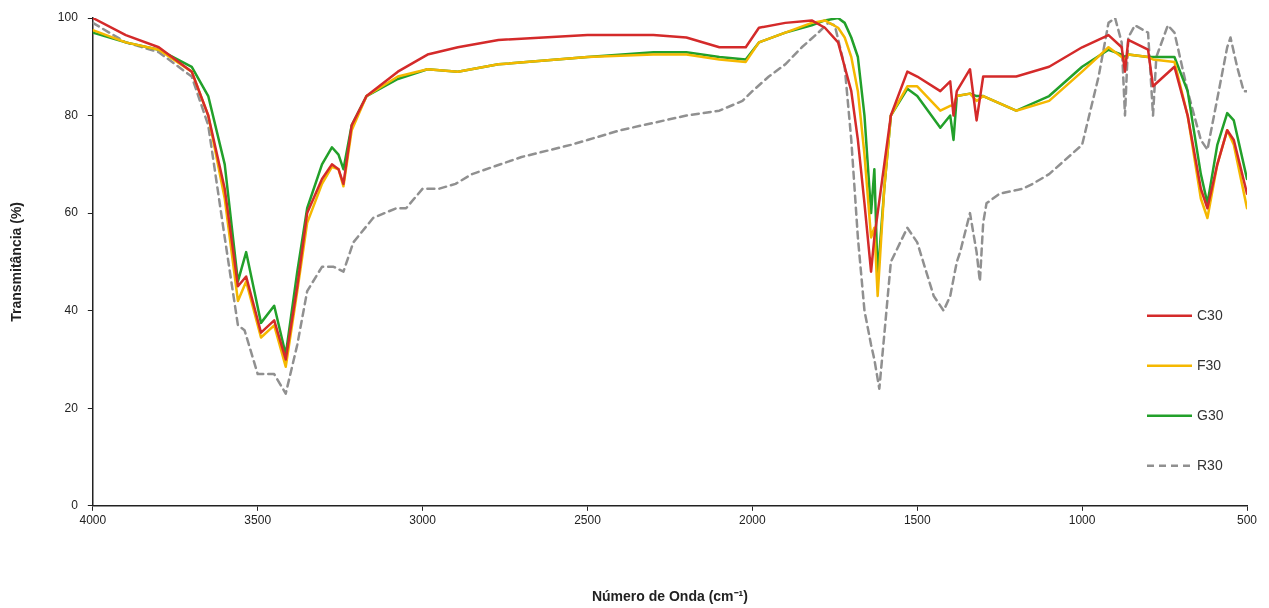  What do you see at coordinates (588, 520) in the screenshot?
I see `x-tick-label: 2500` at bounding box center [588, 520].